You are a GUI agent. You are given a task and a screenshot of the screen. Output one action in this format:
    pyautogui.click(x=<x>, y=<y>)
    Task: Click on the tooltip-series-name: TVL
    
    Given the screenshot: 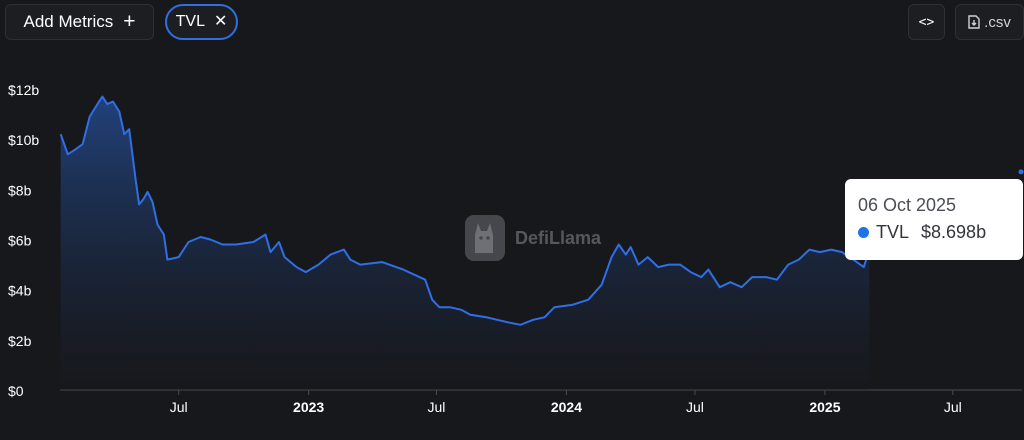 What is the action you would take?
    pyautogui.click(x=893, y=232)
    